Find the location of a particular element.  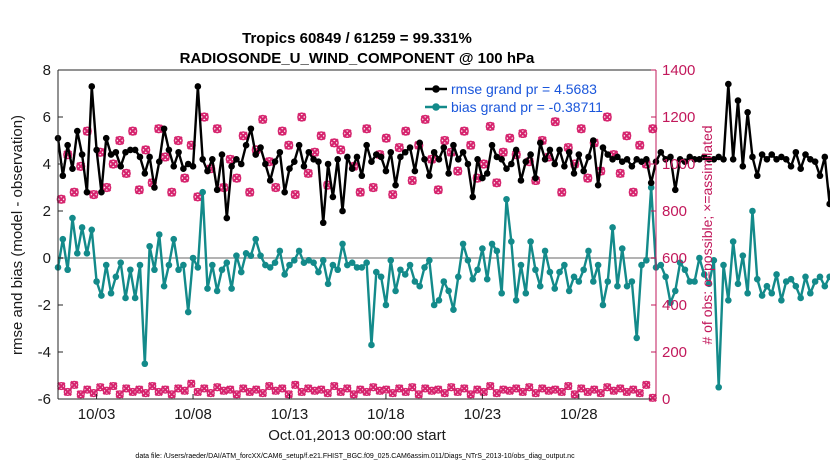

y-right-tick-label: 200 is located at coordinates (674, 352).